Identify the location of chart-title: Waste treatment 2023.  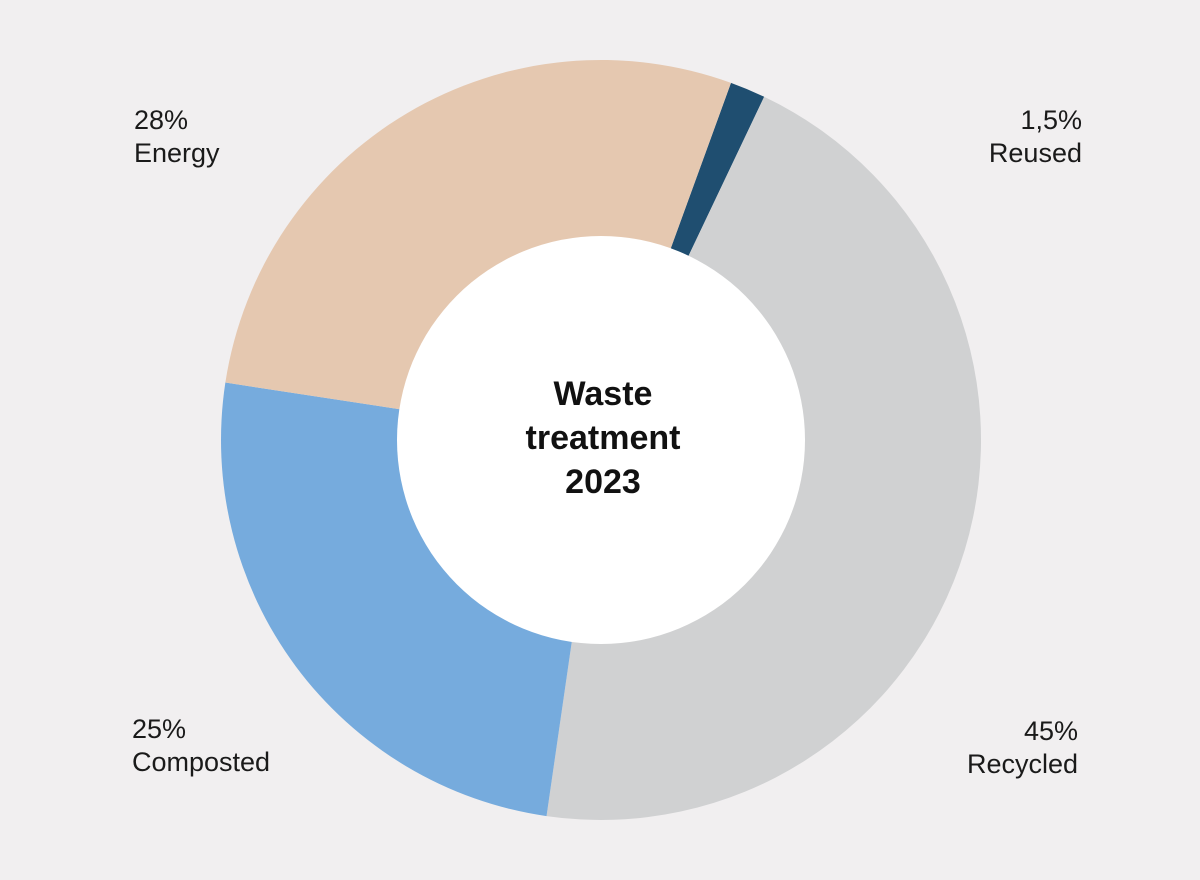
(603, 438).